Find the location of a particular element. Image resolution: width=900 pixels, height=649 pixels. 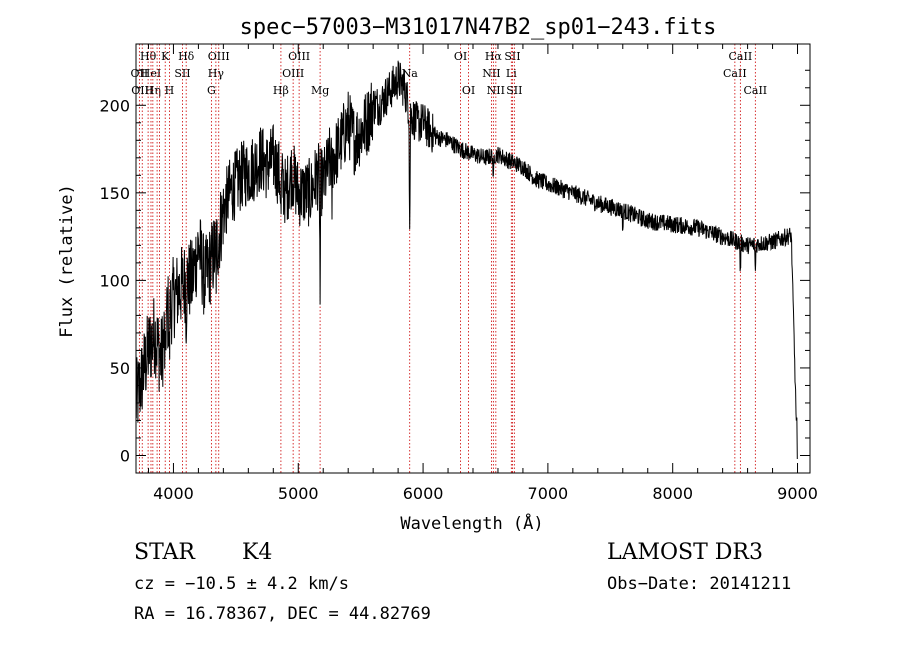

line-label-22: Hα is located at coordinates (494, 56).